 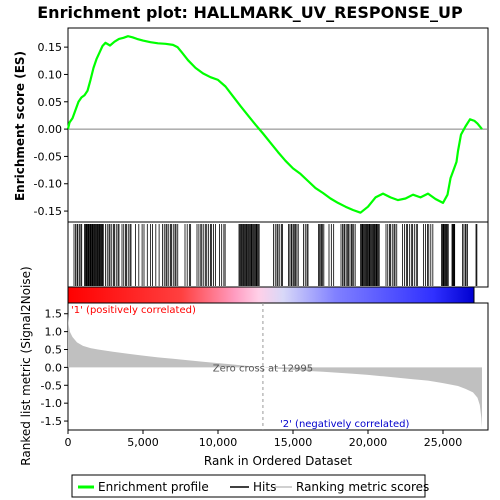 I want to click on chart-title: Enrichment plot: HALLMARK_UV_RESPONSE_UP, so click(x=250, y=12).